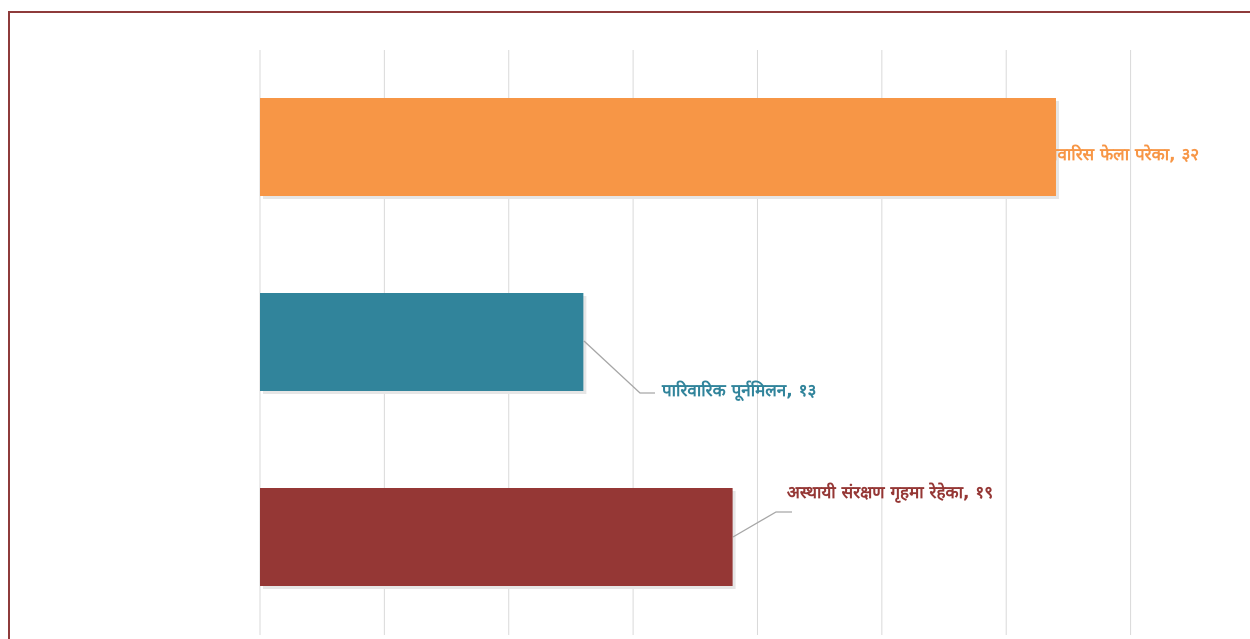 The height and width of the screenshot is (639, 1250). Describe the element at coordinates (890, 493) in the screenshot. I see `data-label: अस्थायी संरक्षण गृहमा रेहेका, १९` at that location.